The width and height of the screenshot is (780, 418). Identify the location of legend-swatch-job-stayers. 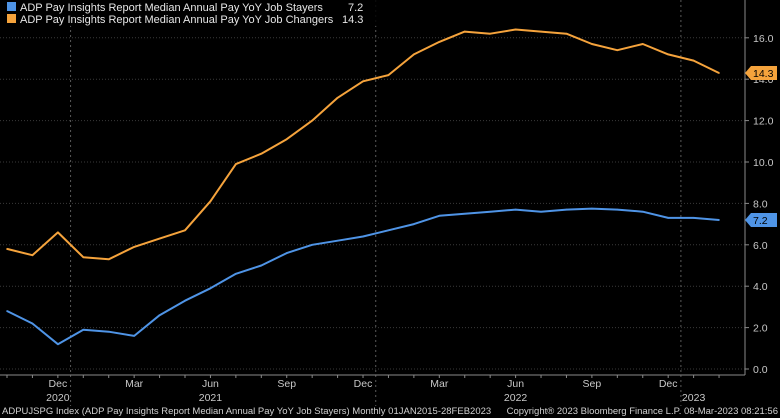
(11, 6).